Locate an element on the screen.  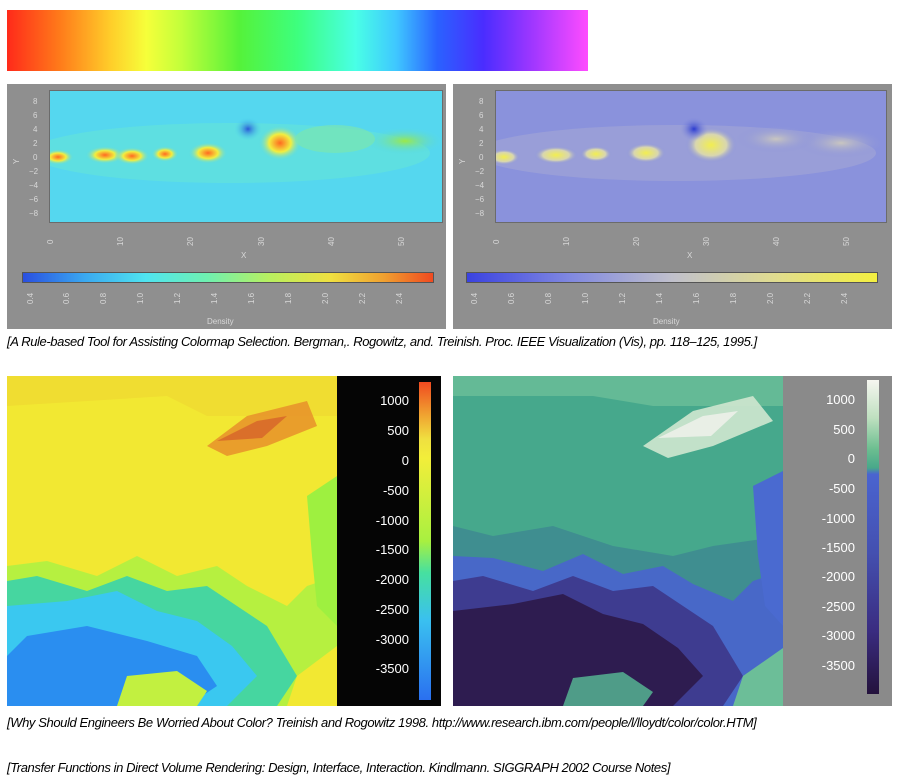
density-plot-rainbow is located at coordinates (246, 156).